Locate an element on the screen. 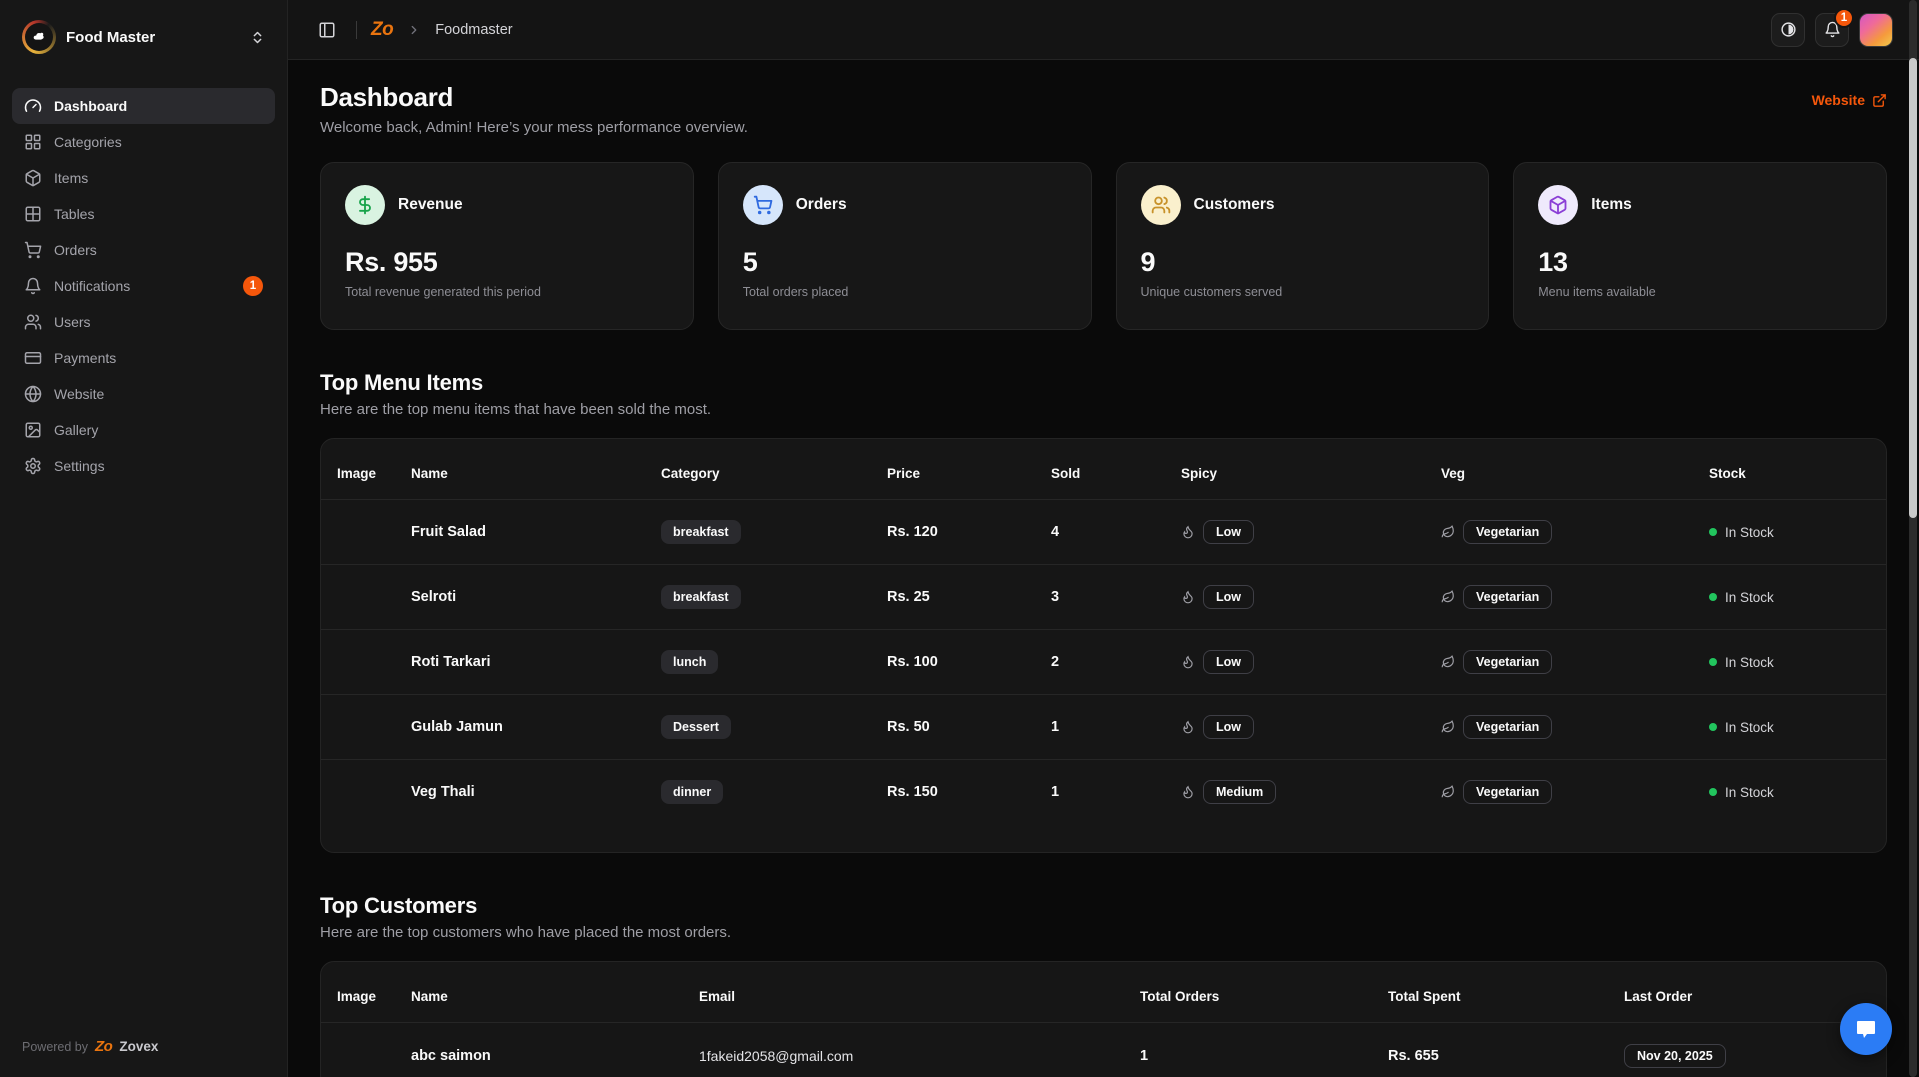  brand-name: Food Master is located at coordinates (111, 37).